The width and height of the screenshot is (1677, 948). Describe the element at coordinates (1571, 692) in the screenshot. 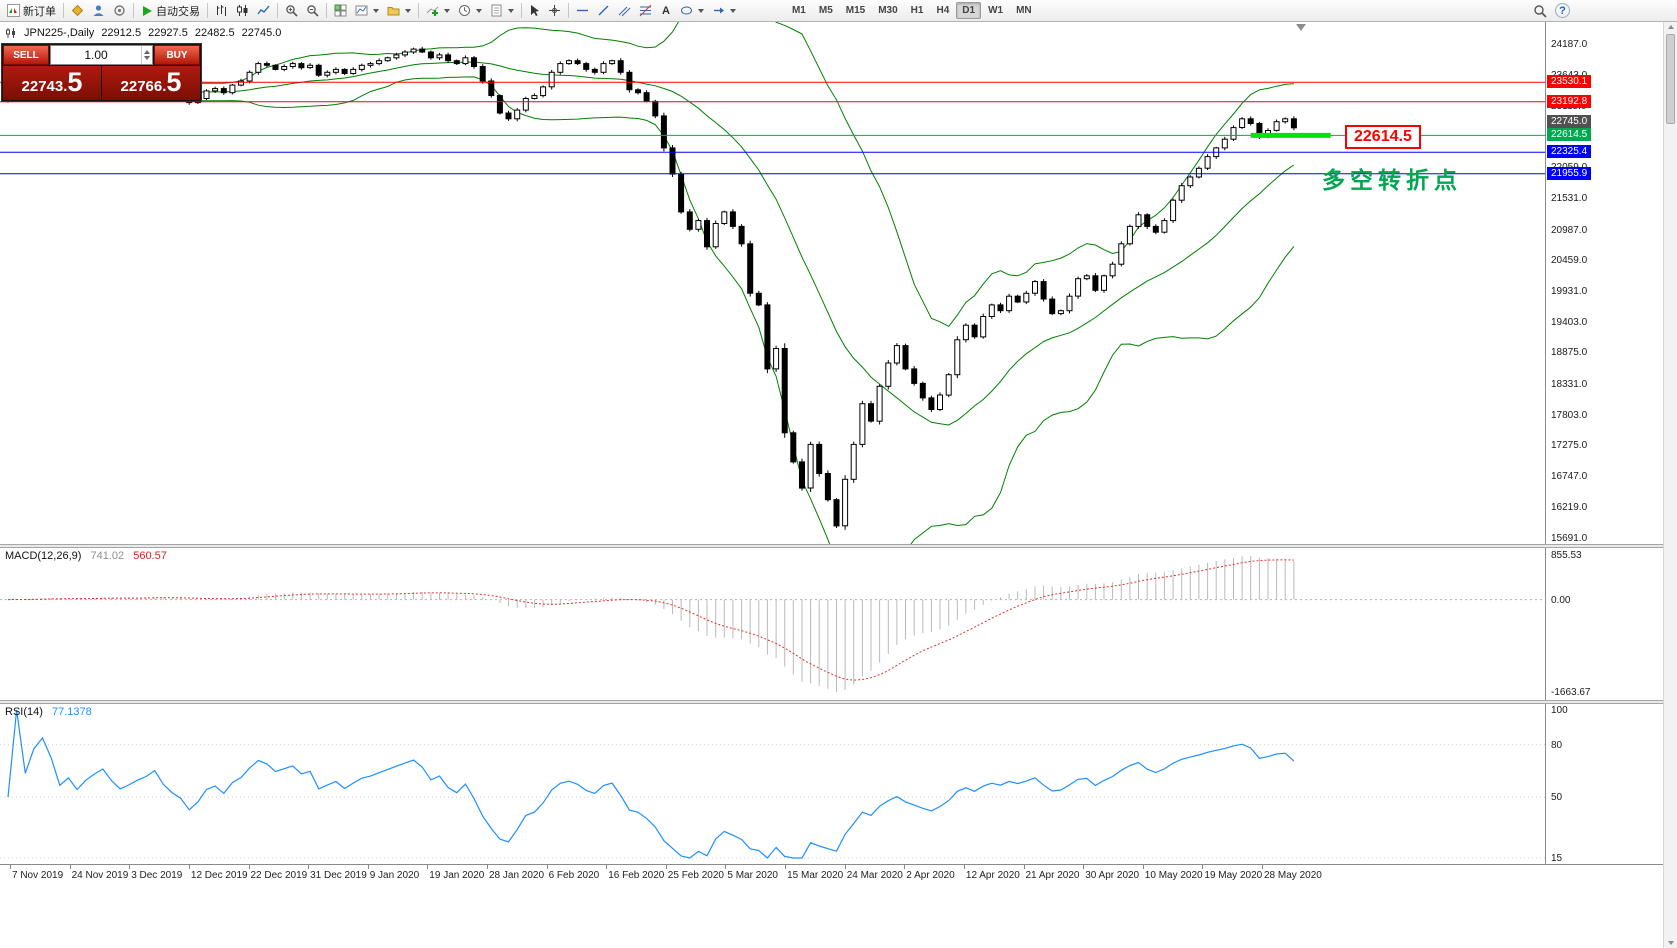

I see `macd-scale-min: -1663.67` at that location.